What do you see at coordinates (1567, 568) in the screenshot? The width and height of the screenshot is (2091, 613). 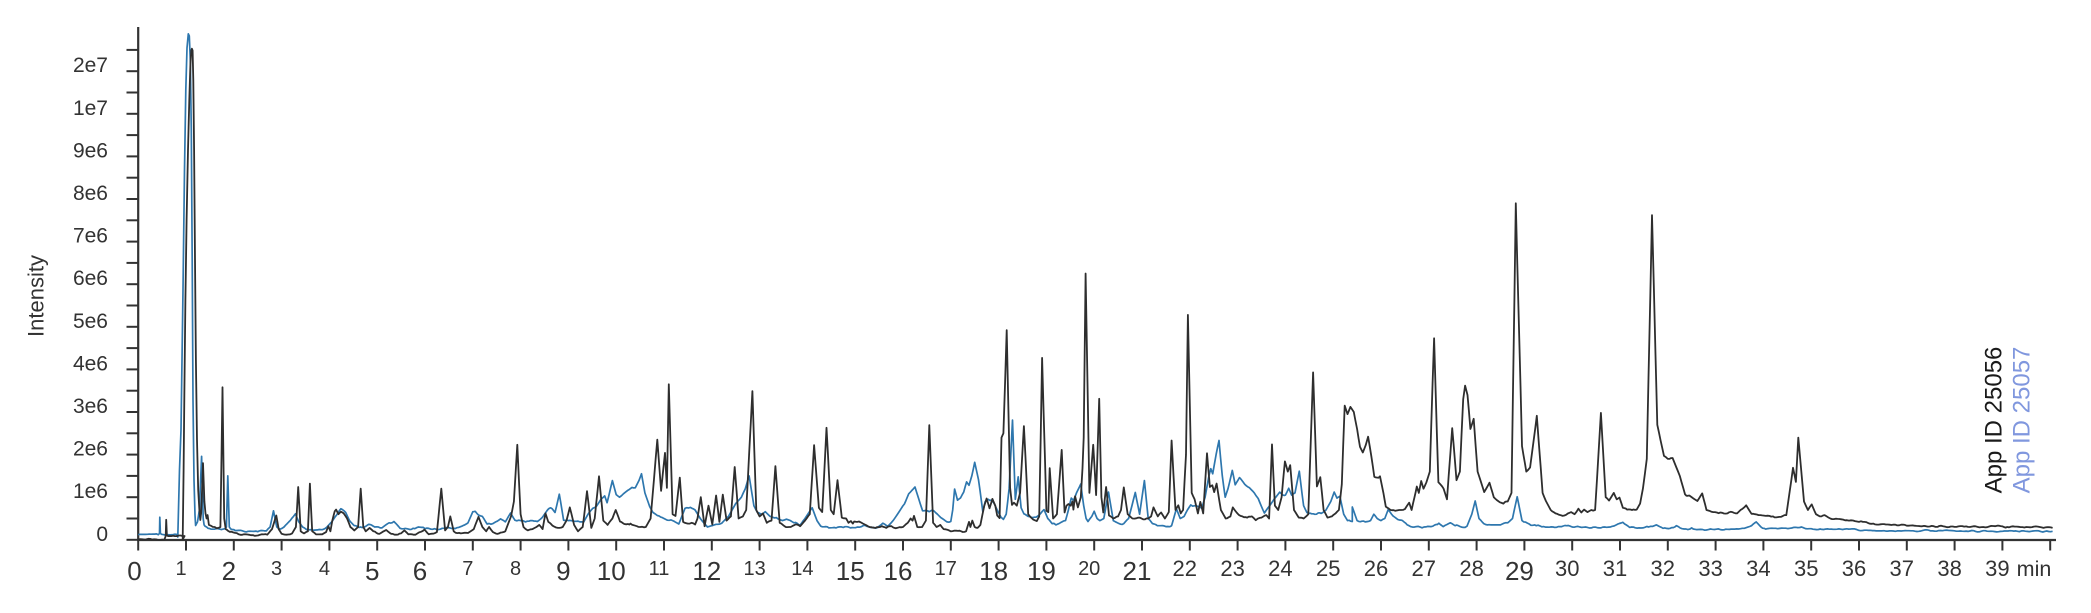 I see `svg-text: 30` at bounding box center [1567, 568].